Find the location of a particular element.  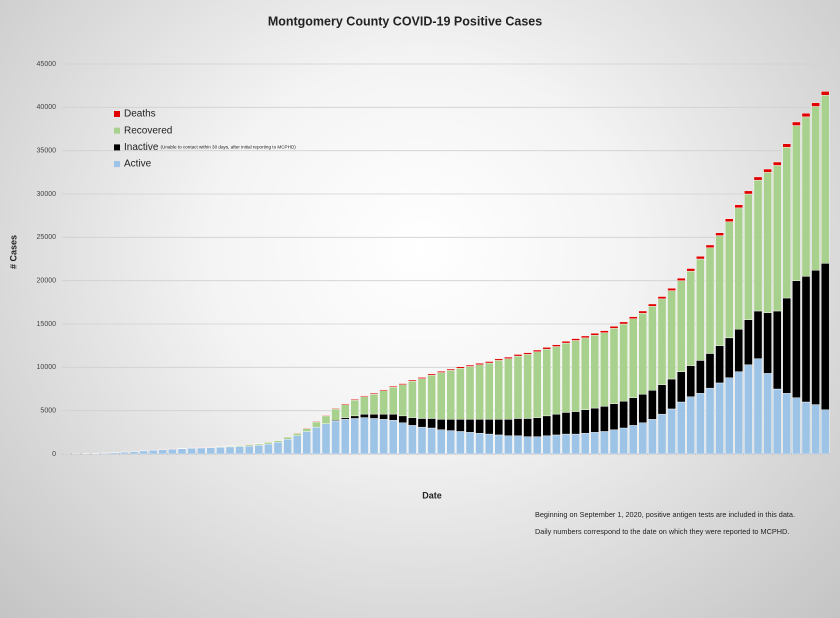

y-tick-label: 0 is located at coordinates (54, 454).